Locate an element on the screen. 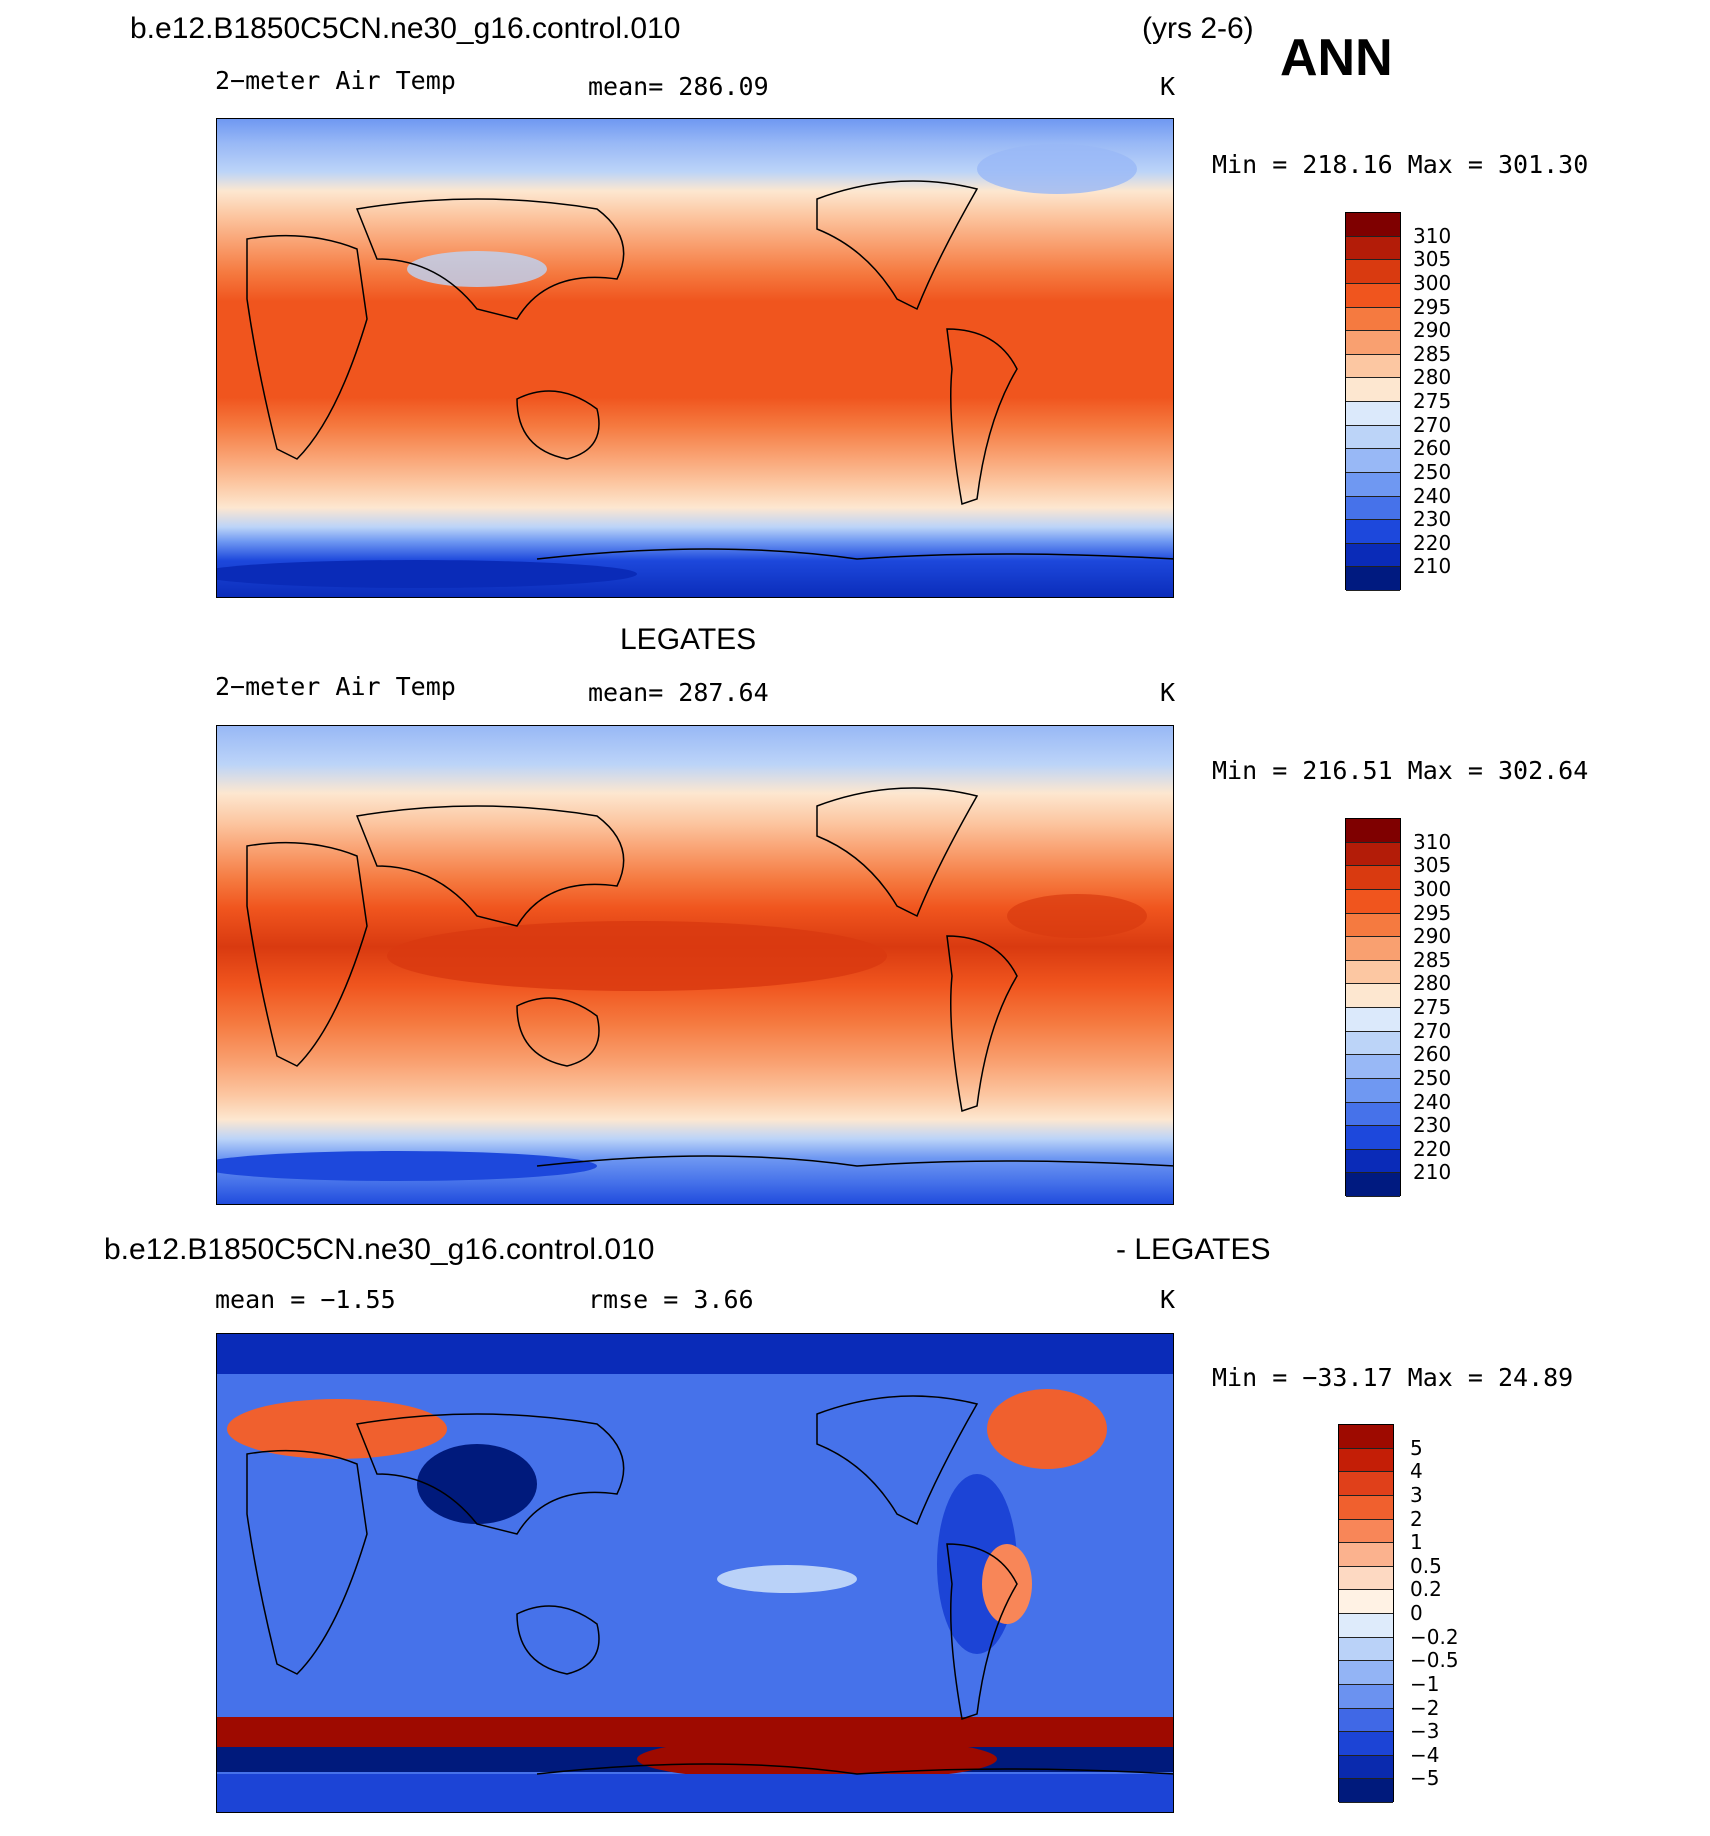  panel3-map is located at coordinates (695, 1573).